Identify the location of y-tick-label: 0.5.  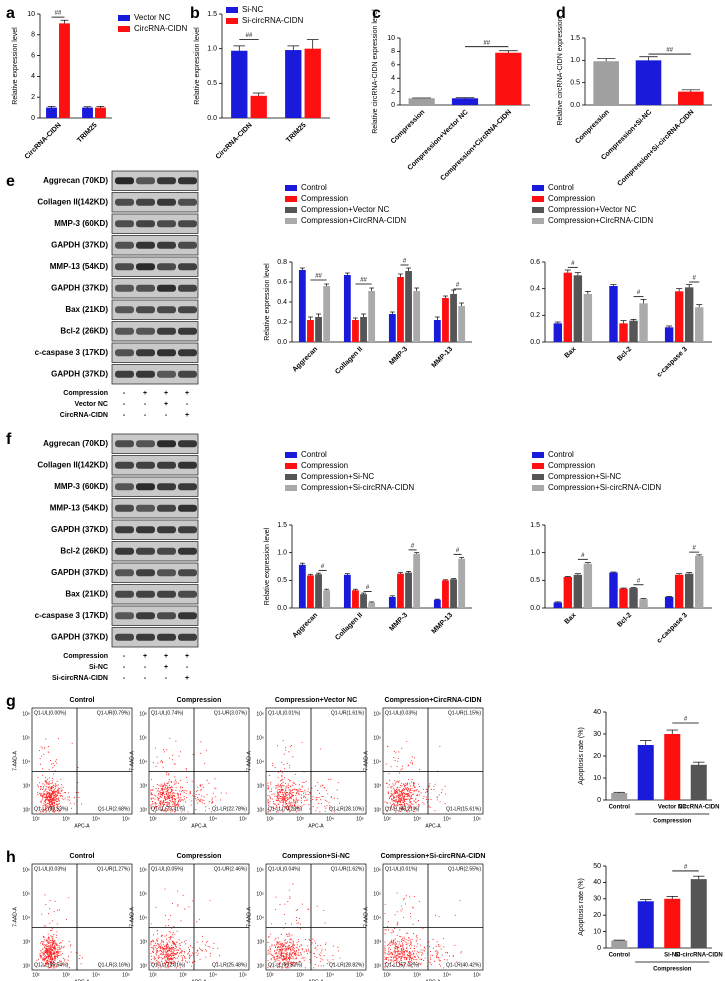
(282, 580).